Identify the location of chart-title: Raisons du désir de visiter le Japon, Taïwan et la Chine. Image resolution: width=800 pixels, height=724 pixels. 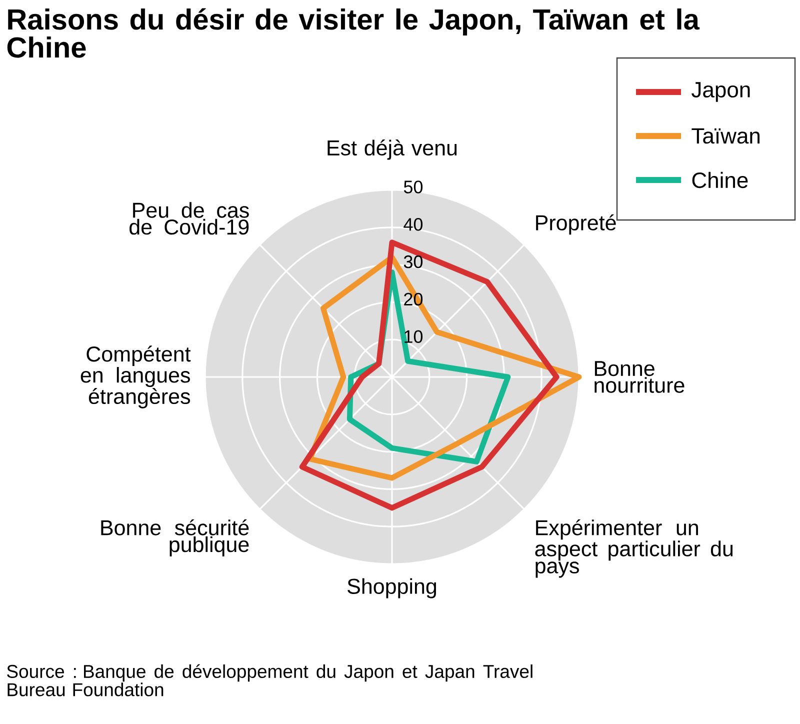
(353, 33).